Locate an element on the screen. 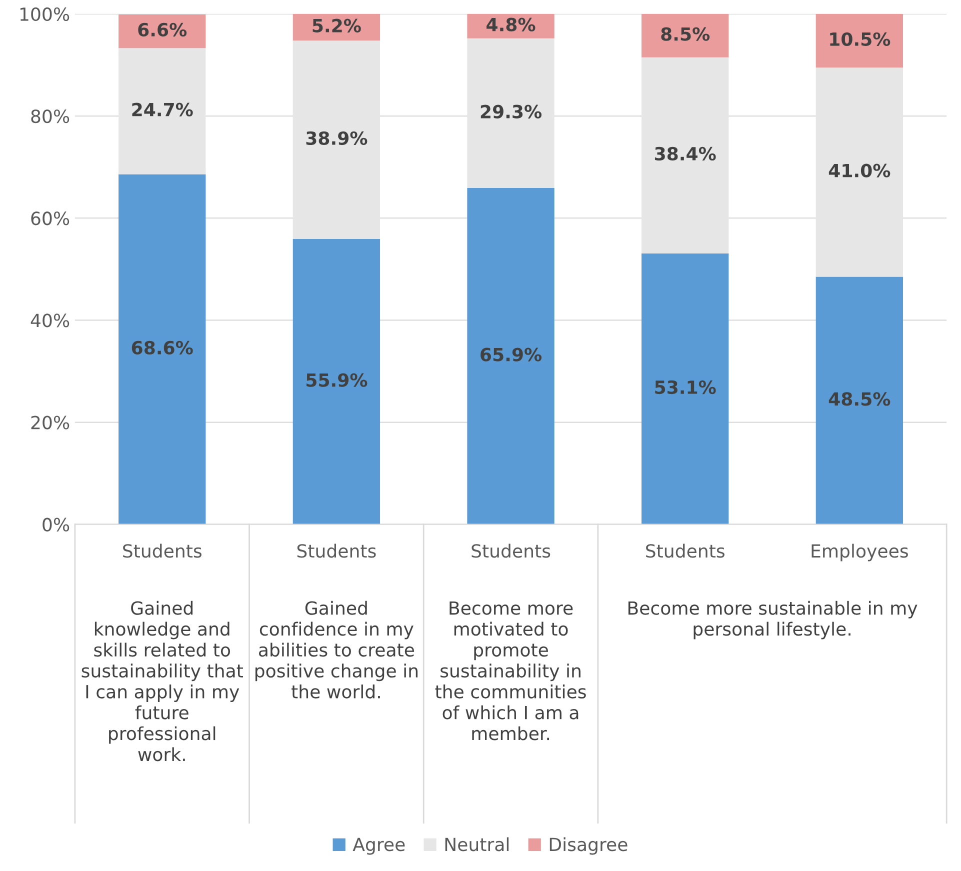 This screenshot has width=961, height=871. text: Become more sustainable in my personal lifestyle. is located at coordinates (773, 620).